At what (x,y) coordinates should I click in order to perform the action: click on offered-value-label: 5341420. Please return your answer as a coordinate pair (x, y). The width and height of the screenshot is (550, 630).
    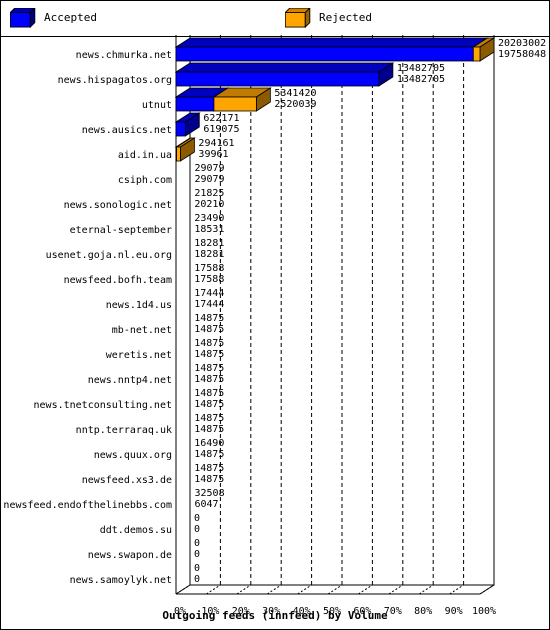
    Looking at the image, I should click on (295, 93).